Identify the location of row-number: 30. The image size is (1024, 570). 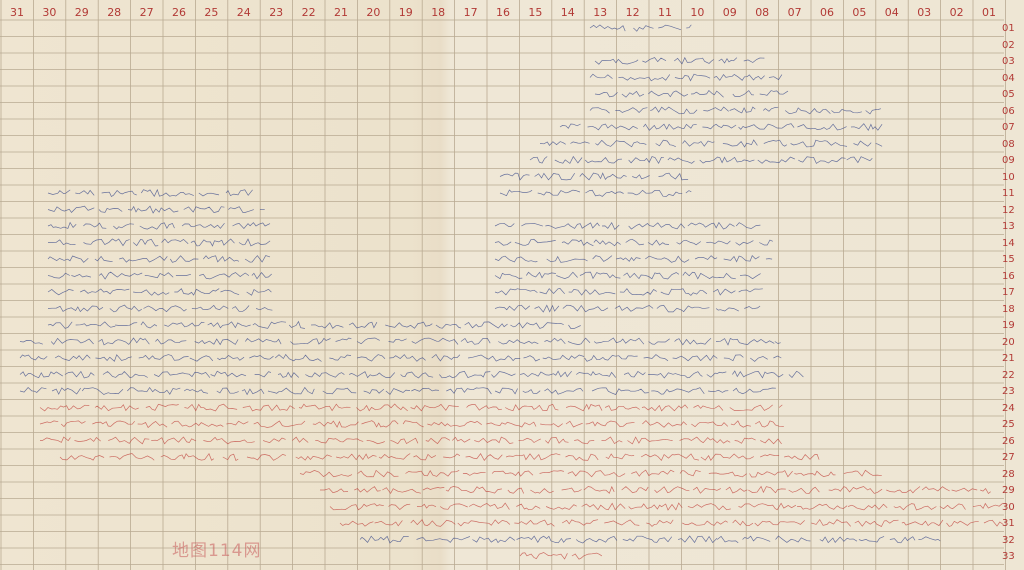
(1008, 507).